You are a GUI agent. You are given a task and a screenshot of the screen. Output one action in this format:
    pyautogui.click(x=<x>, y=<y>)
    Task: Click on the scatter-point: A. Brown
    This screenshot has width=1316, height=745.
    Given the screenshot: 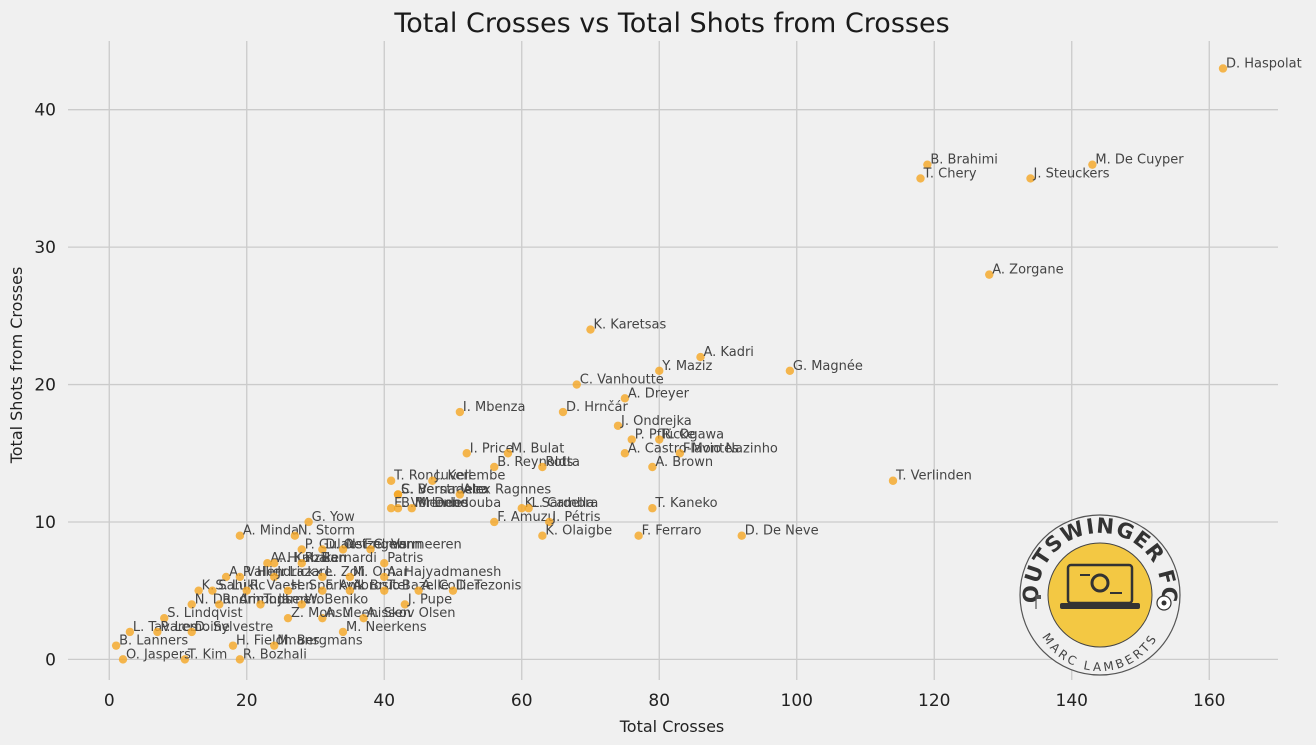 What is the action you would take?
    pyautogui.click(x=680, y=463)
    